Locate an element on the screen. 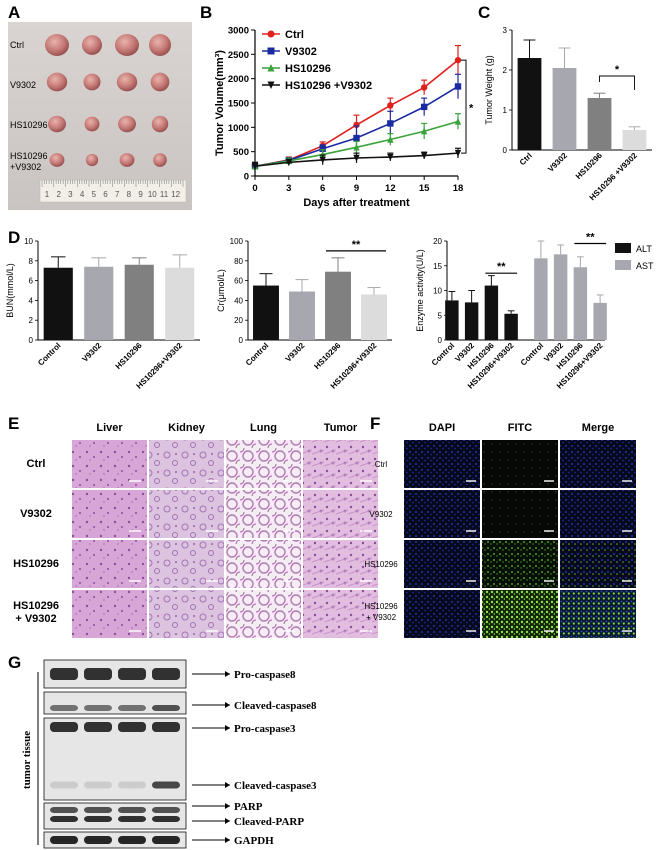 The height and width of the screenshot is (850, 662). group-label-0-line: Ctrl is located at coordinates (17, 45).